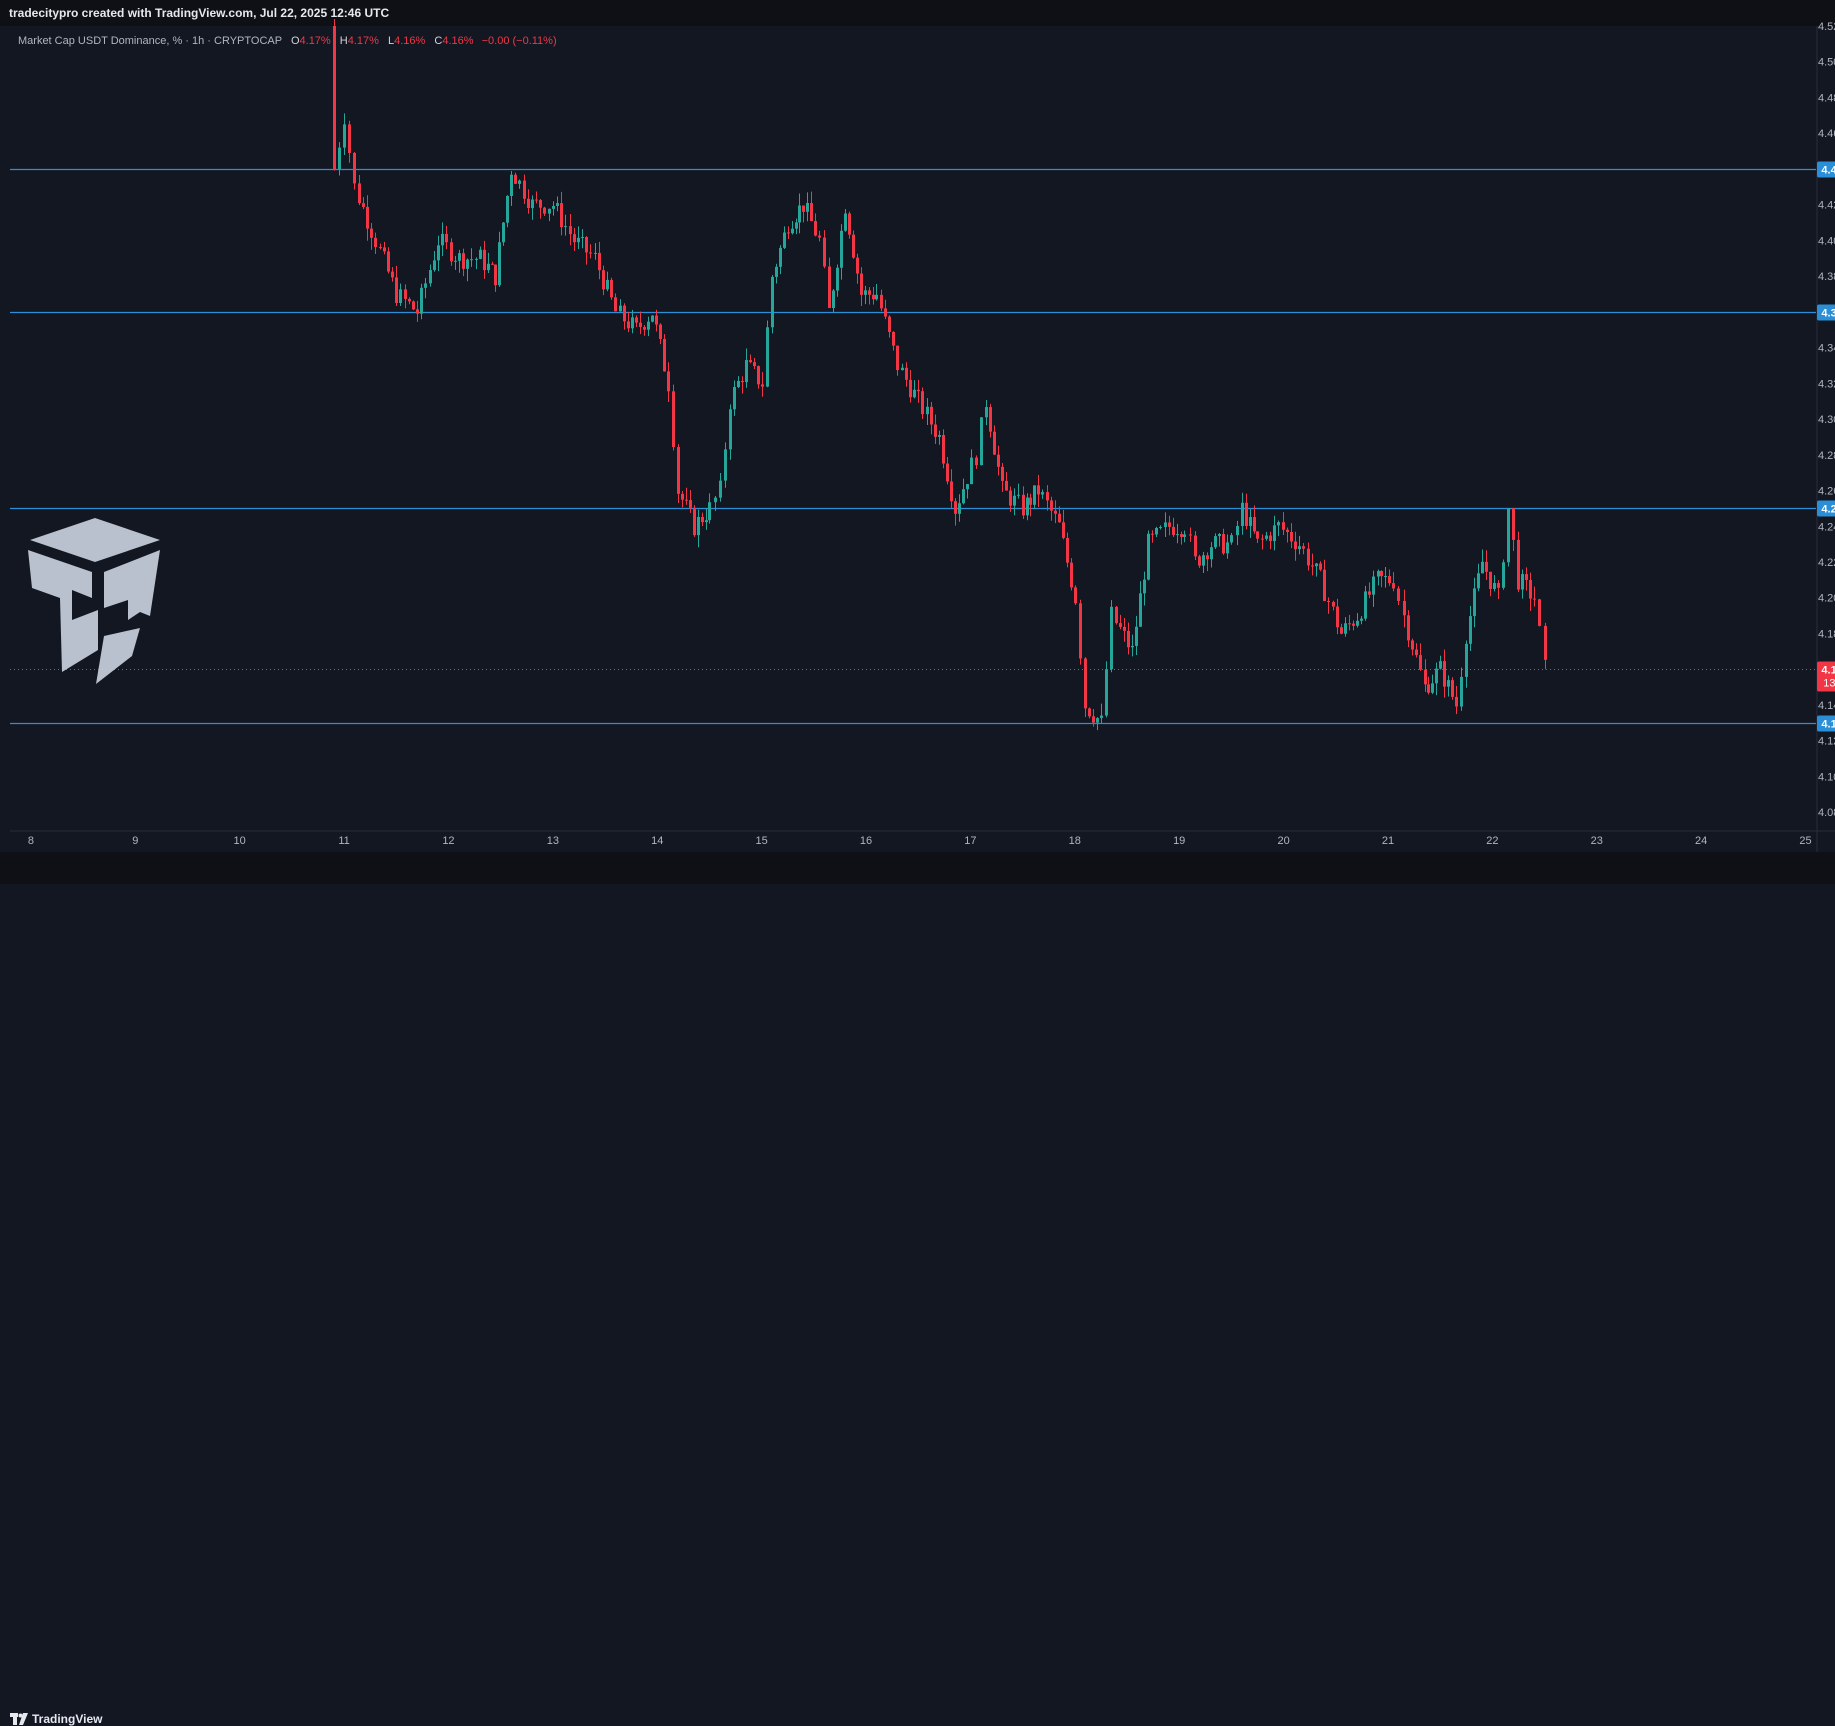 The width and height of the screenshot is (1835, 1726). Describe the element at coordinates (1829, 684) in the screenshot. I see `countdown-label: 13:24` at that location.